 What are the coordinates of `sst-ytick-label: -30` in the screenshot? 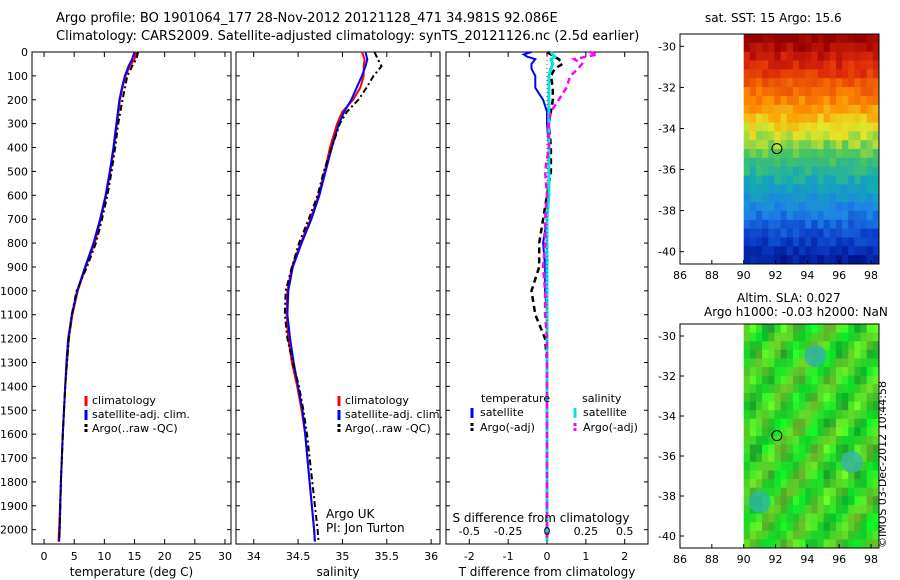 It's located at (667, 46).